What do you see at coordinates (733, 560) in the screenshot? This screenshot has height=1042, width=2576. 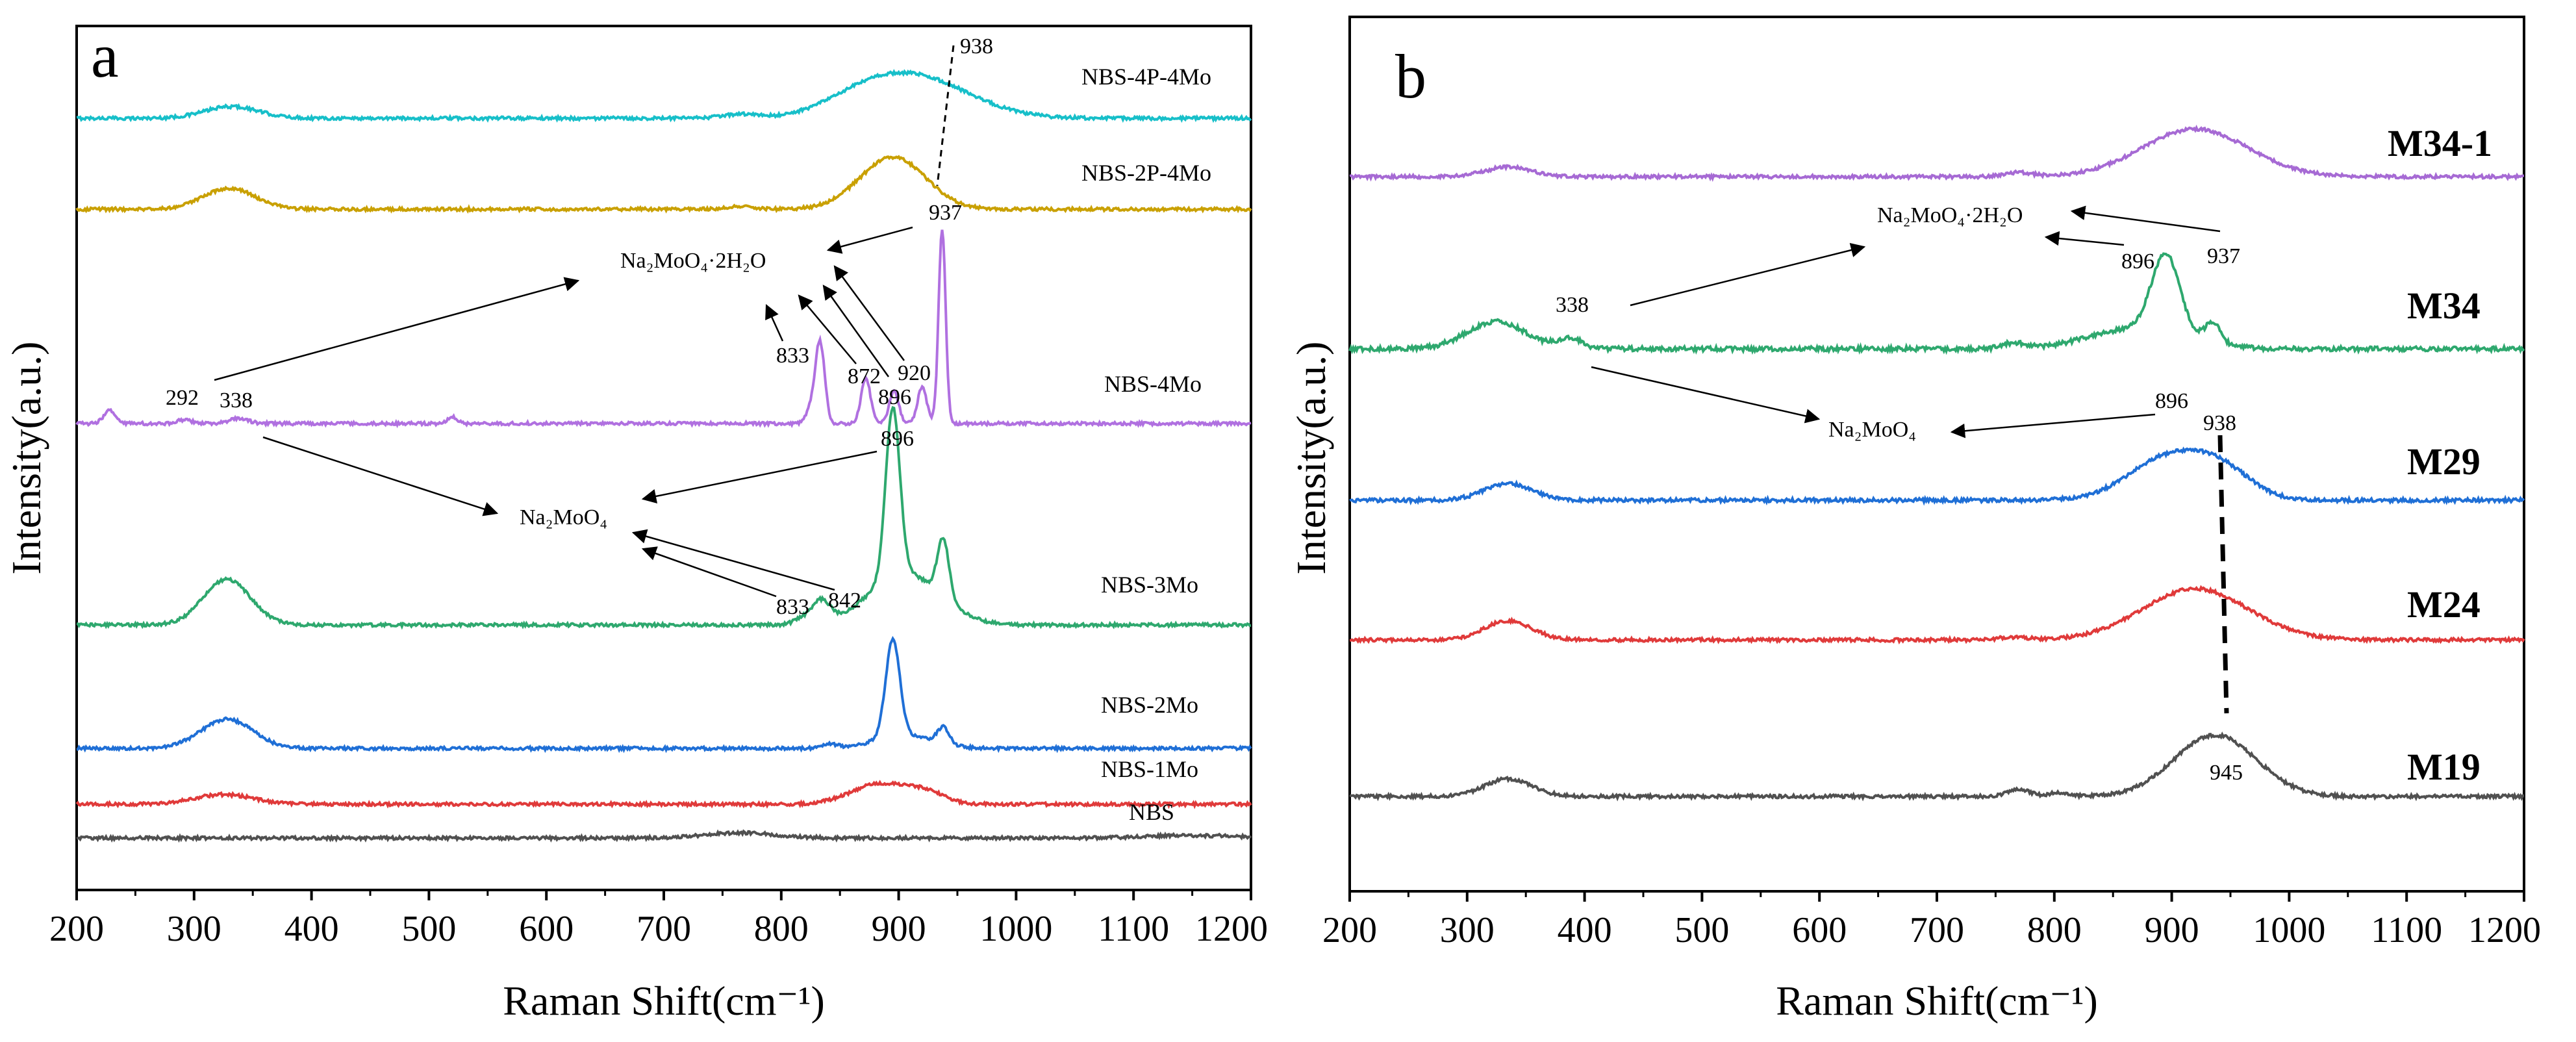 I see `arrow-842-to-anhydrous` at bounding box center [733, 560].